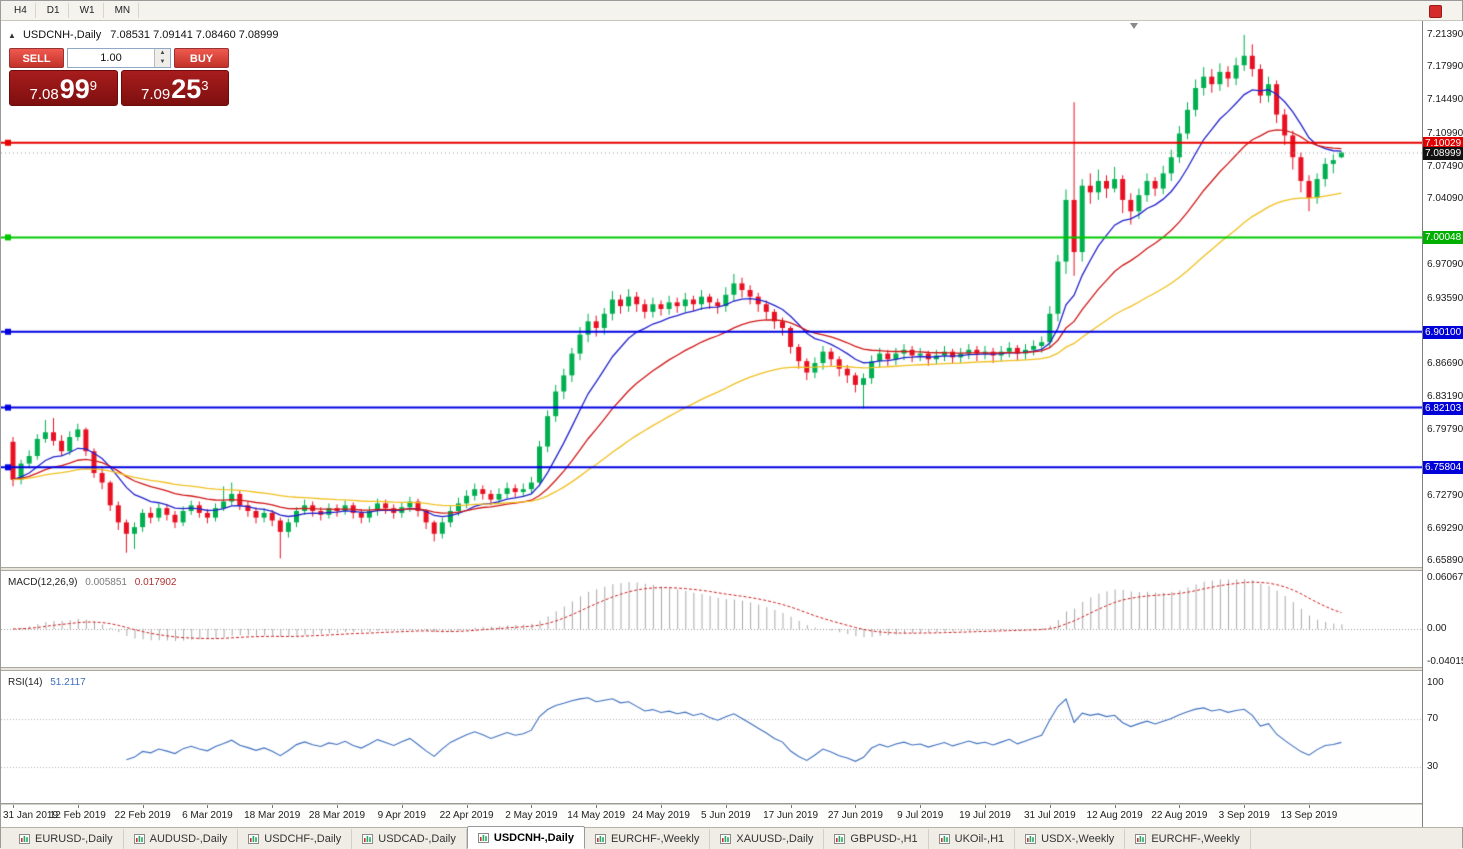  Describe the element at coordinates (1445, 265) in the screenshot. I see `axis-tick-label: 6.97090` at that location.